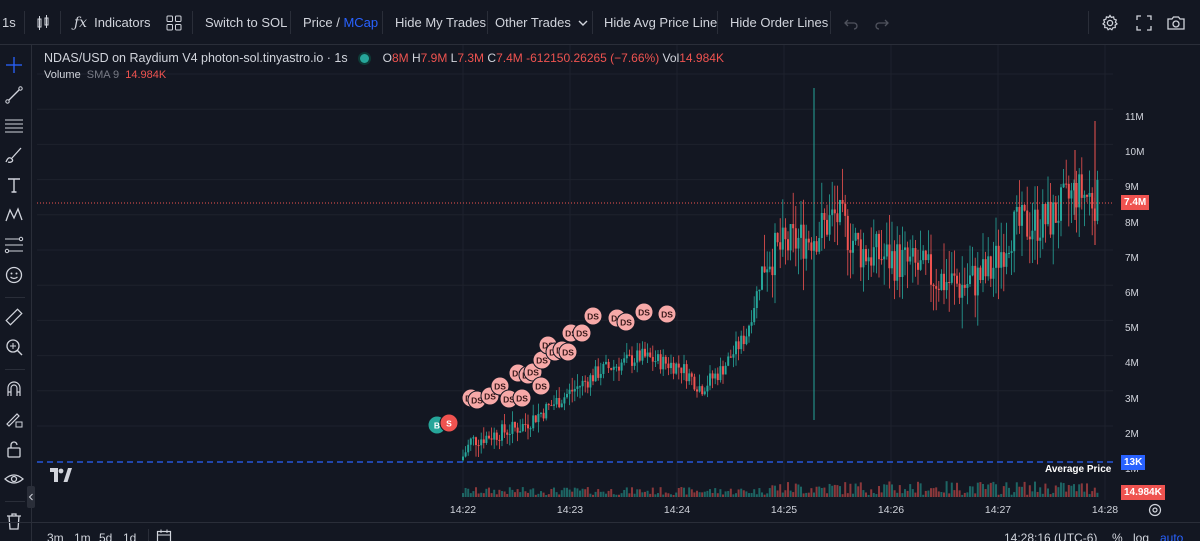 The height and width of the screenshot is (541, 1200). Describe the element at coordinates (14, 155) in the screenshot. I see `brush-tool` at that location.